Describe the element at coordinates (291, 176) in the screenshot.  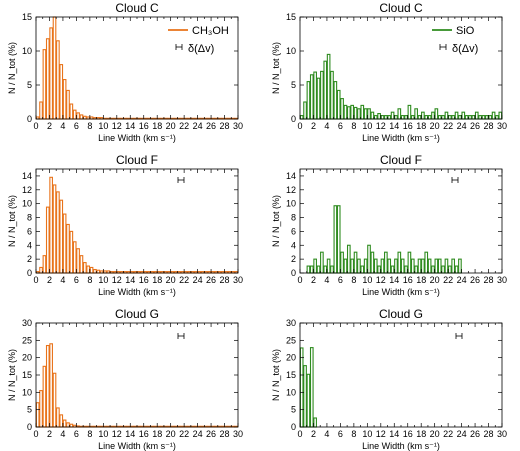
I see `y-tick-label: 14` at that location.